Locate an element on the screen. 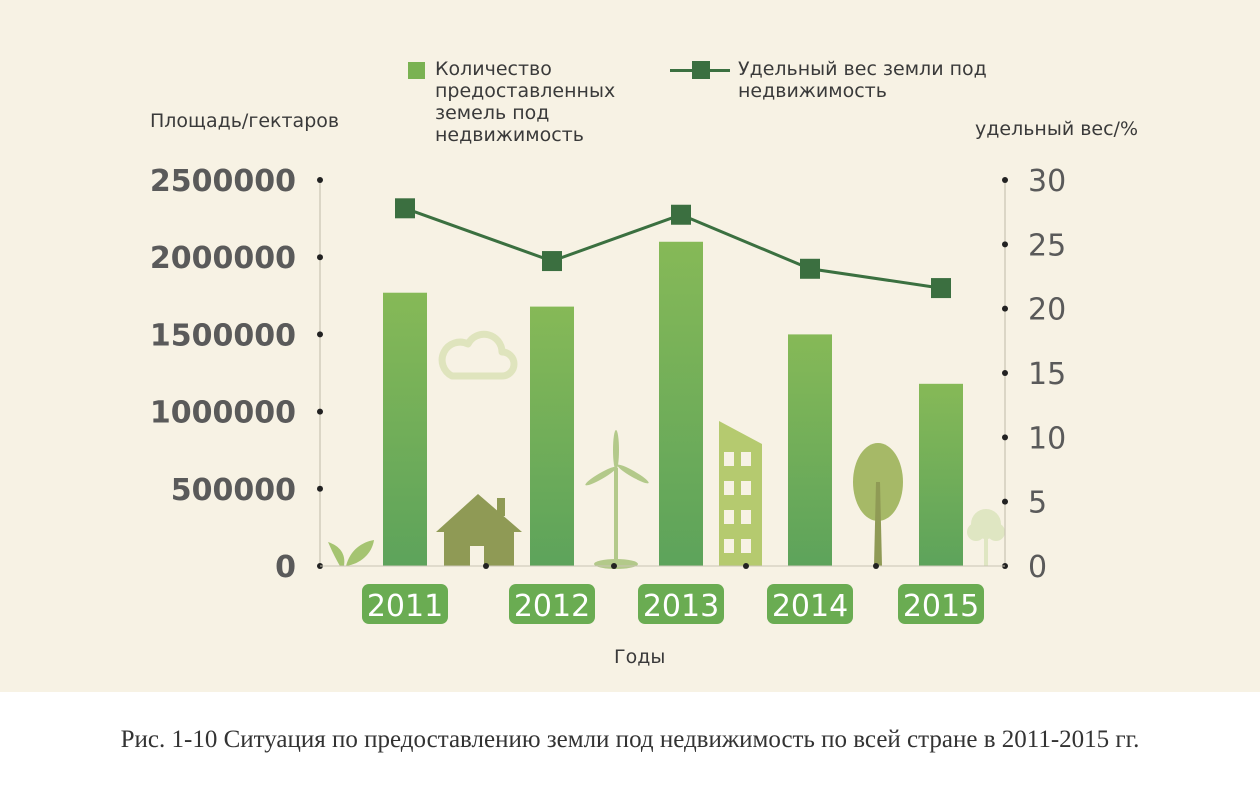 This screenshot has height=791, width=1260. sprout-icon is located at coordinates (351, 553).